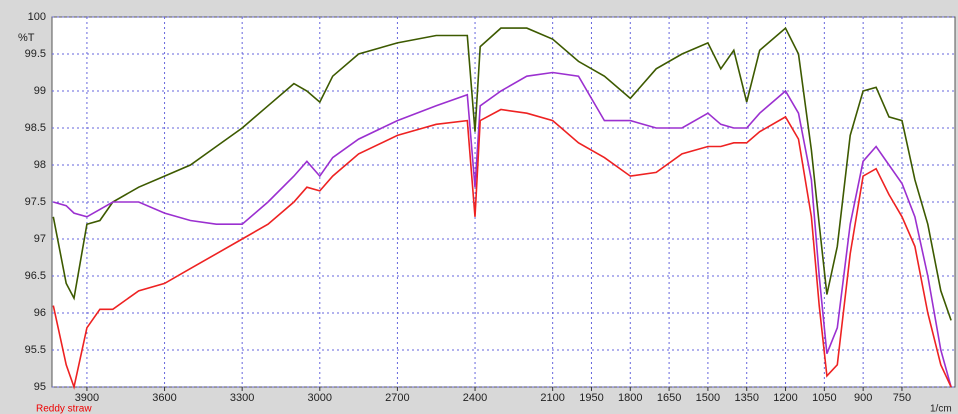 This screenshot has width=958, height=414. Describe the element at coordinates (397, 398) in the screenshot. I see `x-tick-label: 2700` at that location.